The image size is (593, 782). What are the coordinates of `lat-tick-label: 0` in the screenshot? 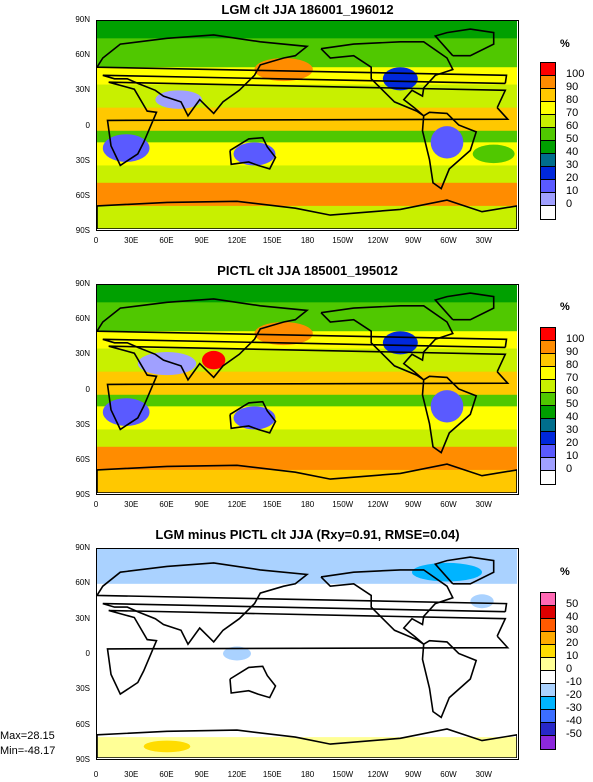 It's located at (87, 653).